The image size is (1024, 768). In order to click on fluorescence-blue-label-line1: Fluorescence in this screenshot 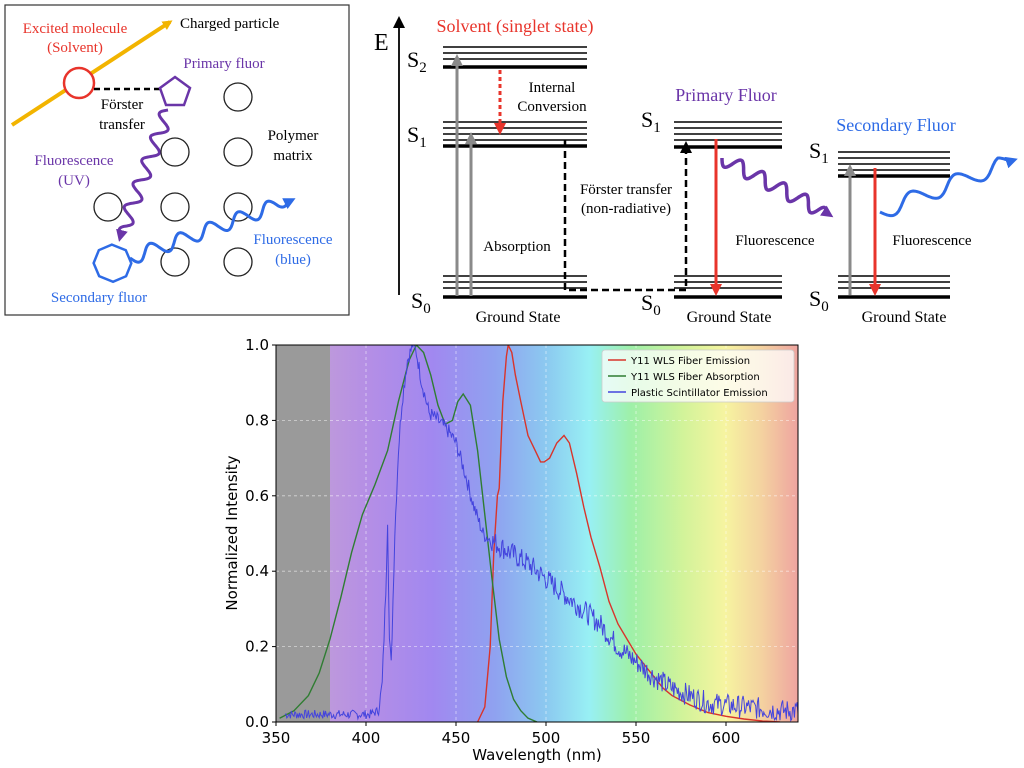, I will do `click(292, 240)`.